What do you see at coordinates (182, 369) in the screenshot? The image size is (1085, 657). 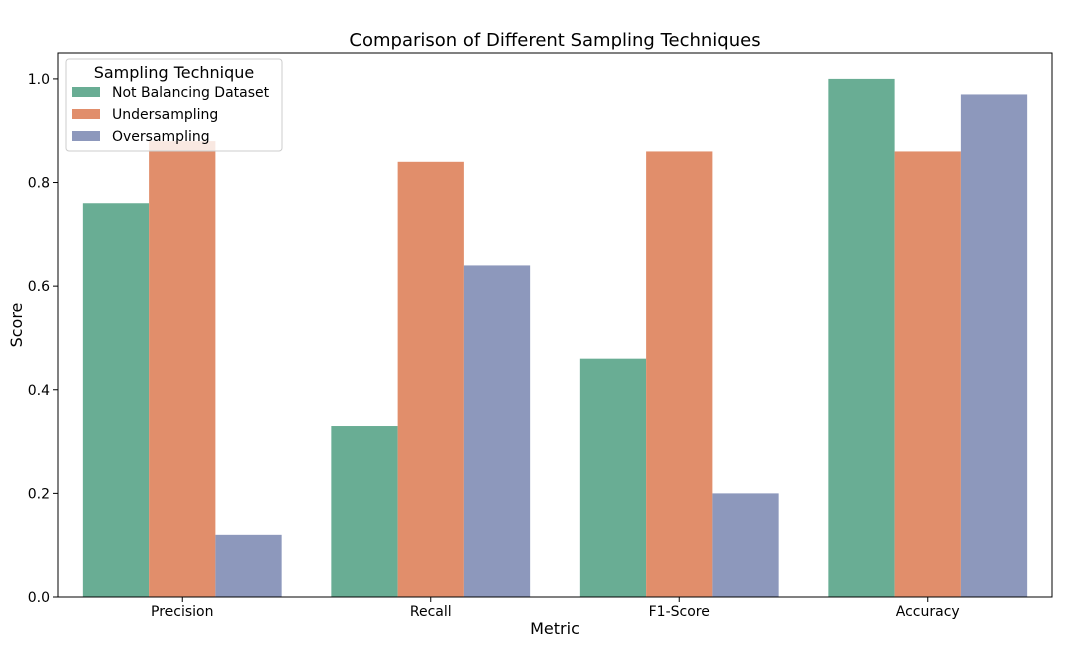 I see `bar-undersampling-precision` at bounding box center [182, 369].